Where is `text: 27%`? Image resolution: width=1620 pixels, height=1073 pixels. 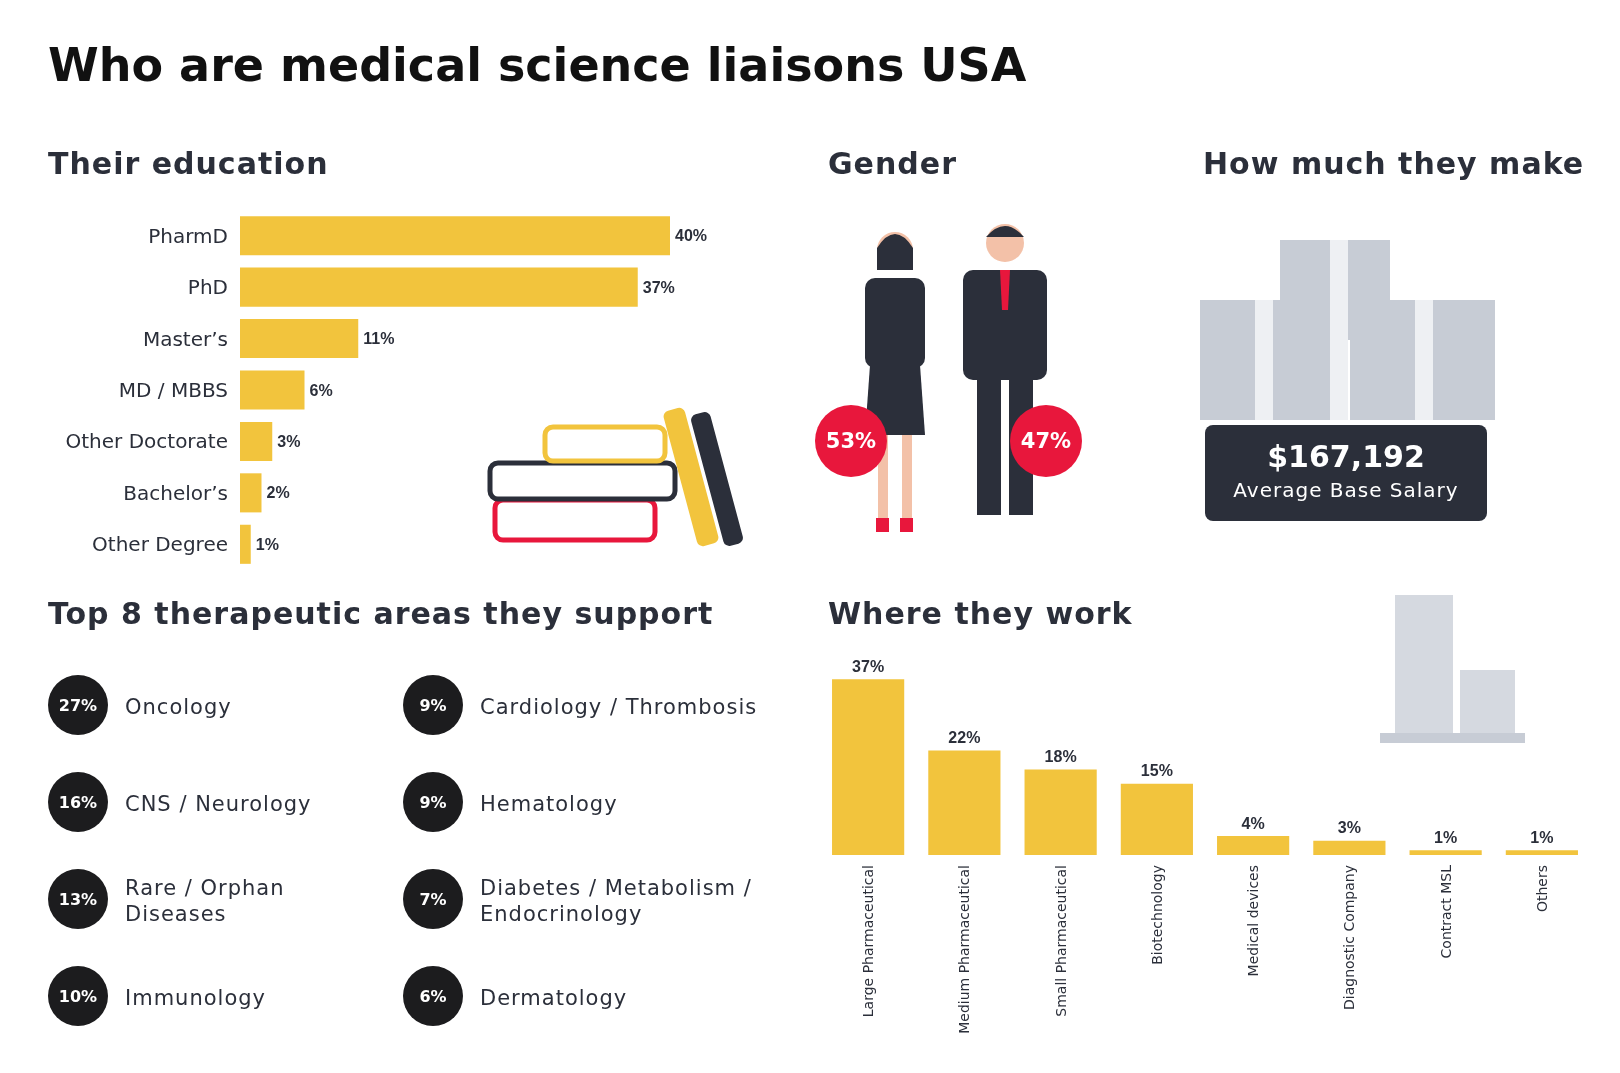 text: 27% is located at coordinates (78, 705).